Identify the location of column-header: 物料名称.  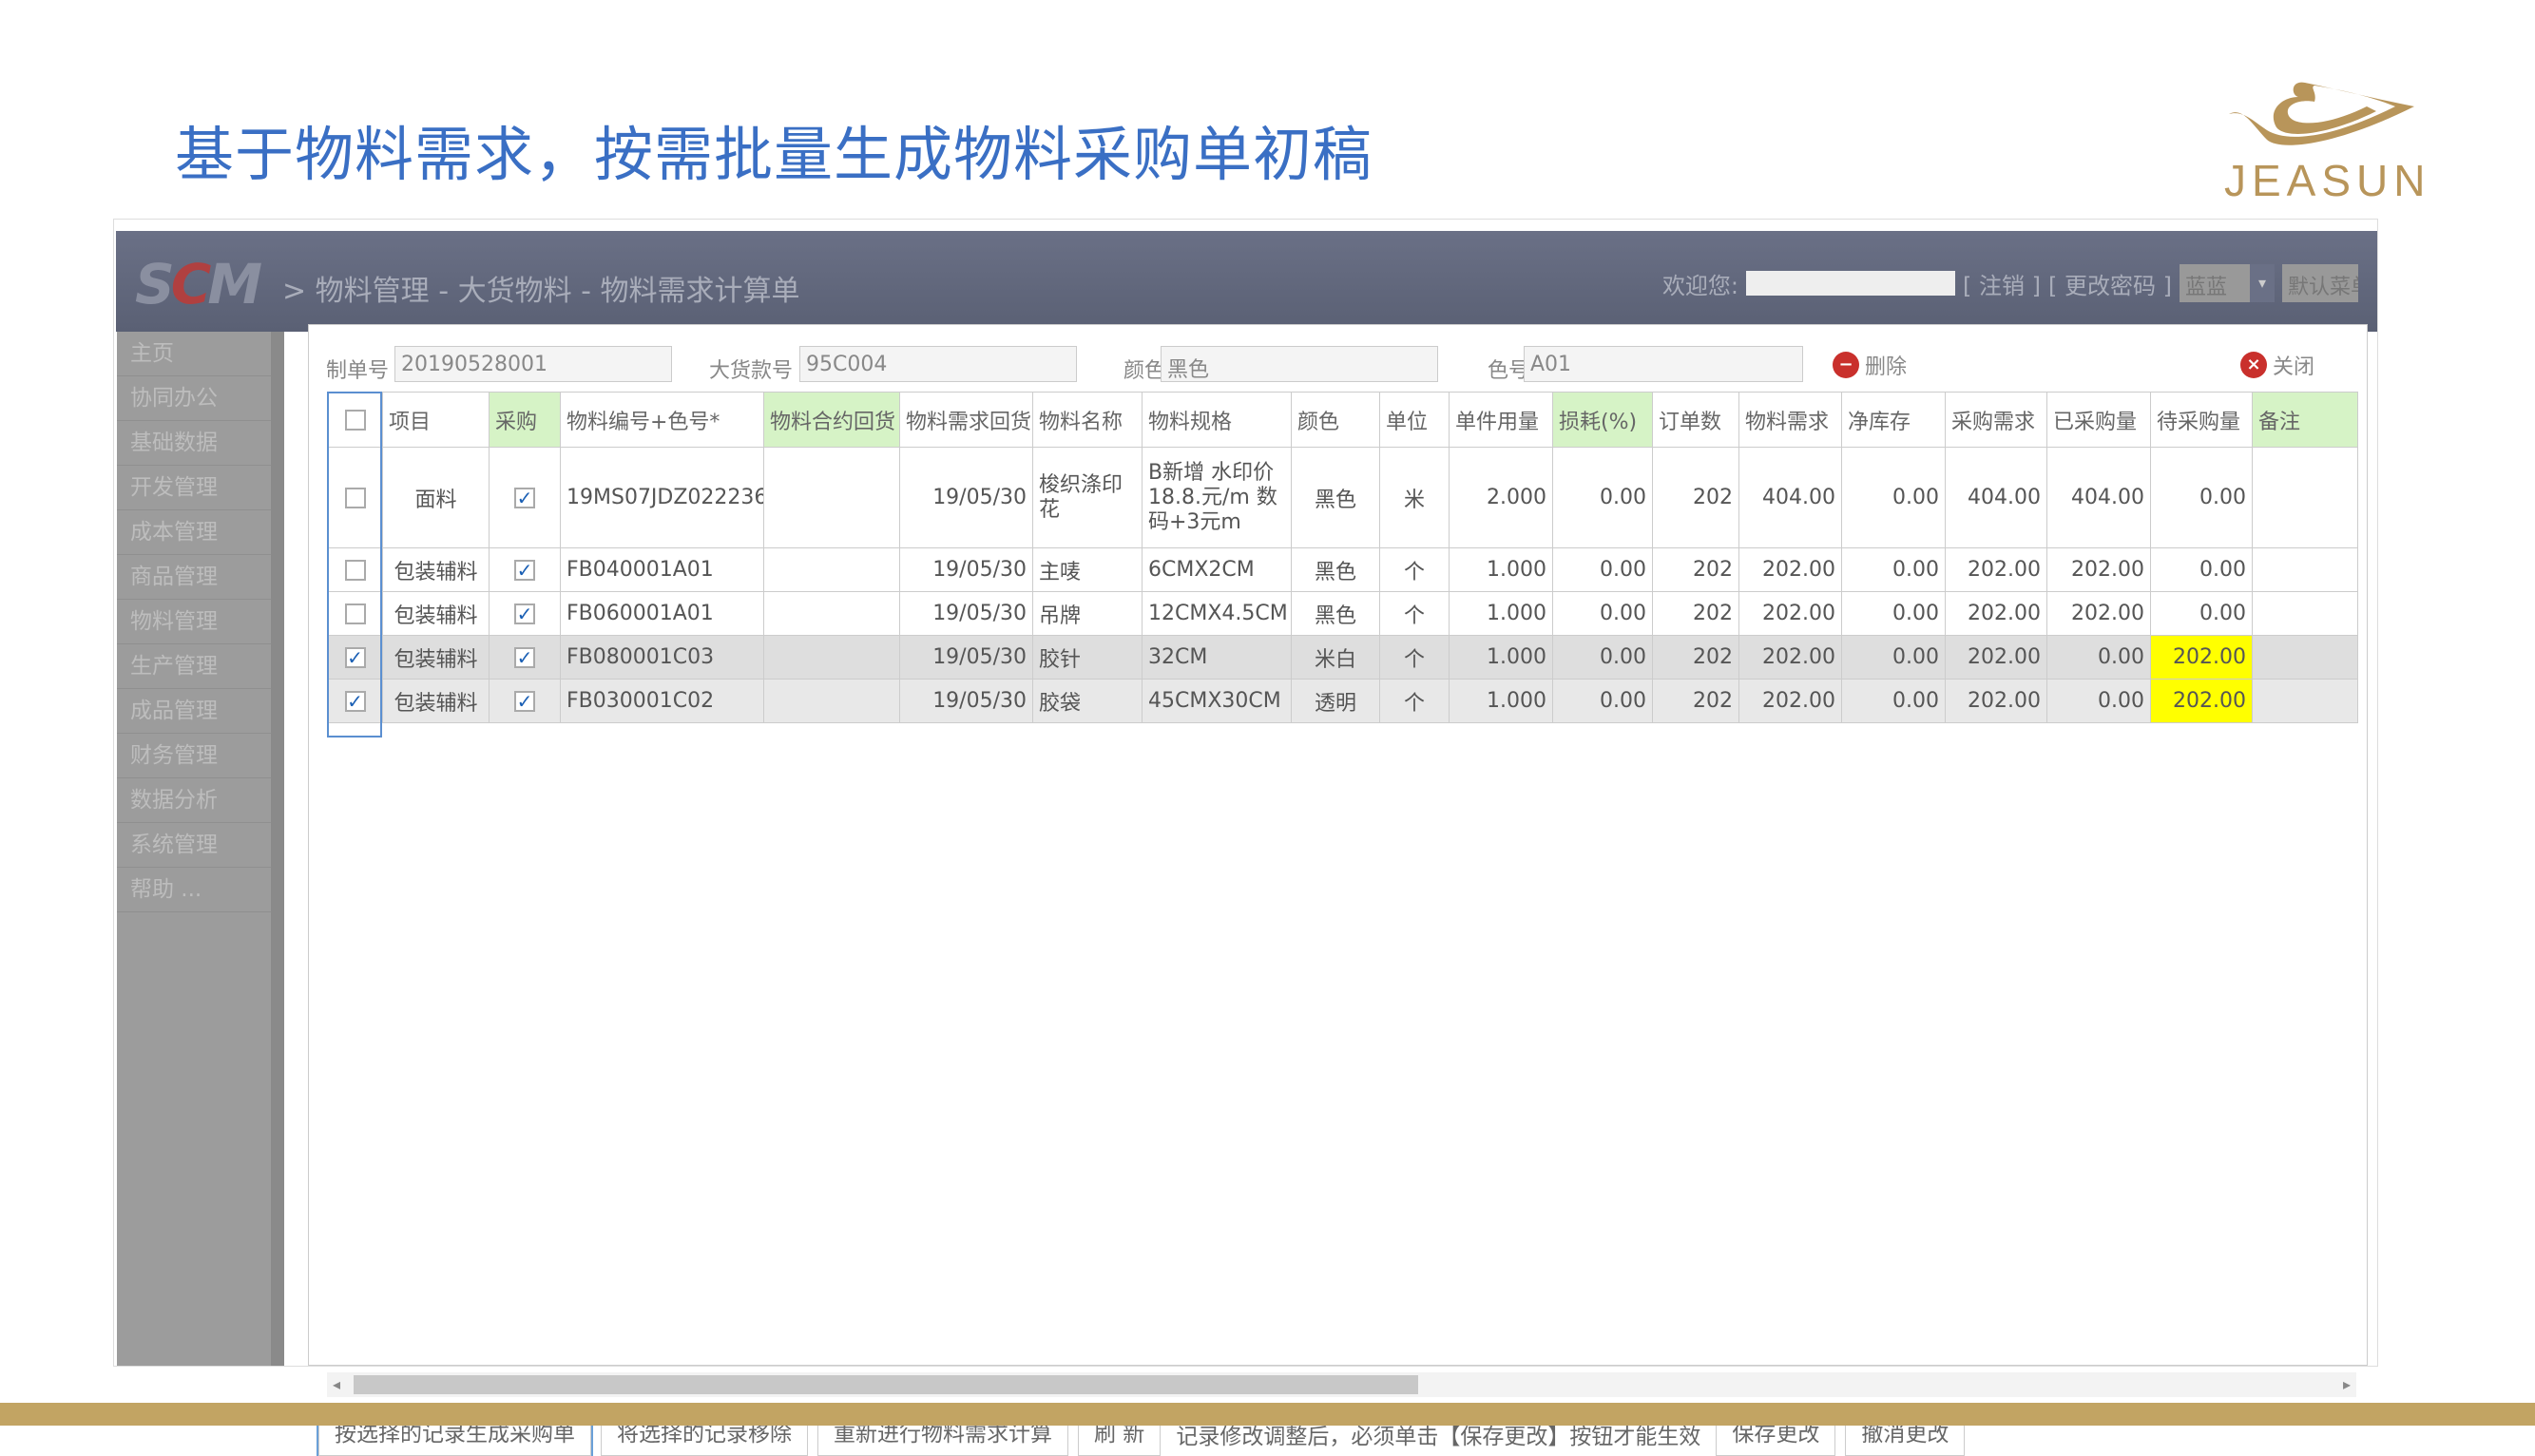
(1087, 420).